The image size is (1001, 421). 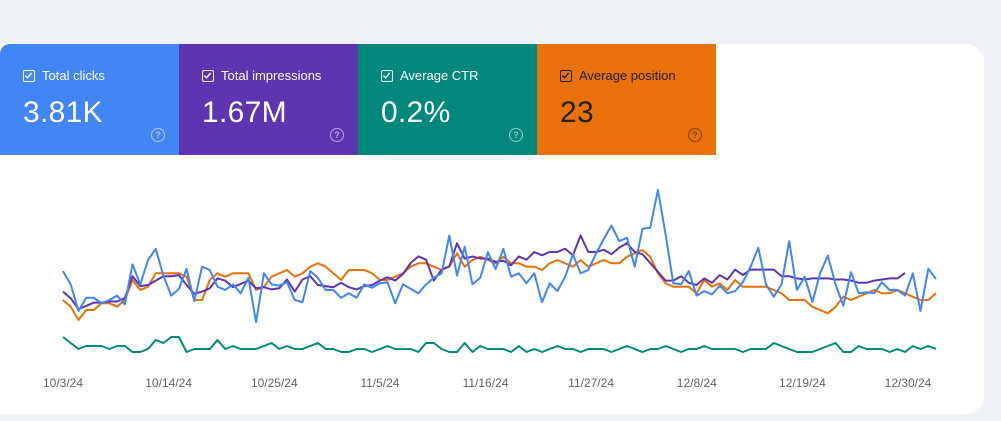 What do you see at coordinates (577, 112) in the screenshot?
I see `metric-value: 23` at bounding box center [577, 112].